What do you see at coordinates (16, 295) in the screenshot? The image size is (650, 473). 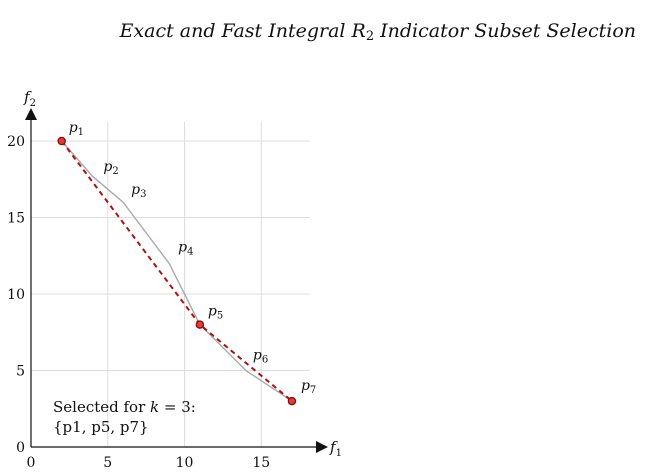 I see `y-tick-label: 10` at bounding box center [16, 295].